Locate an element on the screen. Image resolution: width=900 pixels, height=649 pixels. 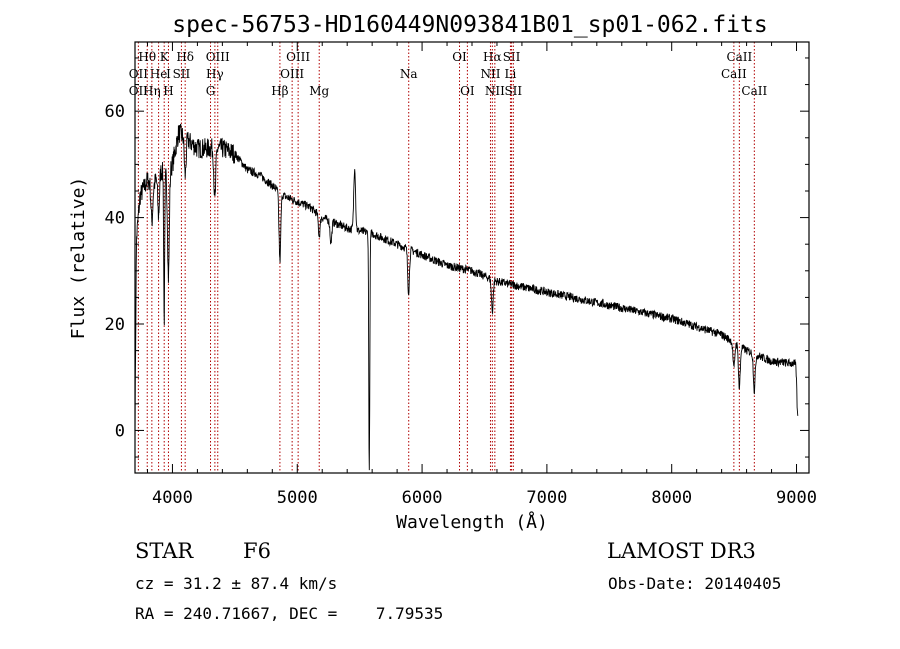
line-label-I: I is located at coordinates (168, 74).